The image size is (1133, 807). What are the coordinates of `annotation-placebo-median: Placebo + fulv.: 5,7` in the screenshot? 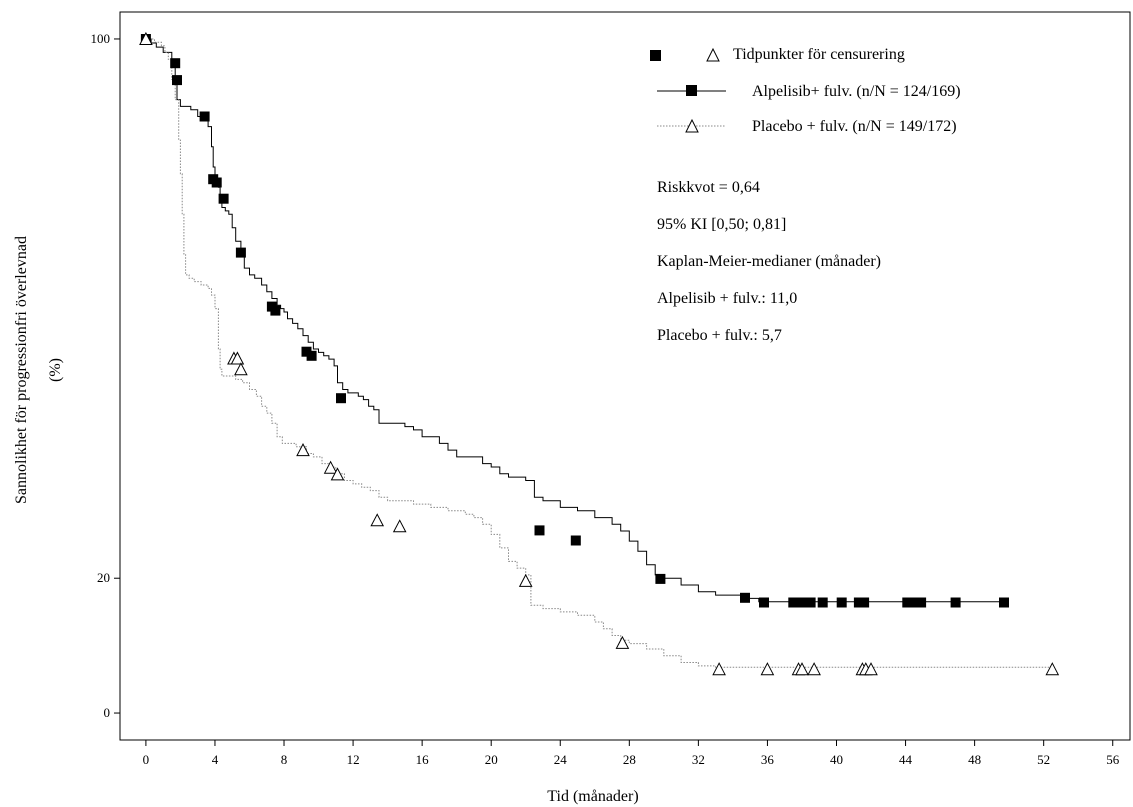 It's located at (719, 335).